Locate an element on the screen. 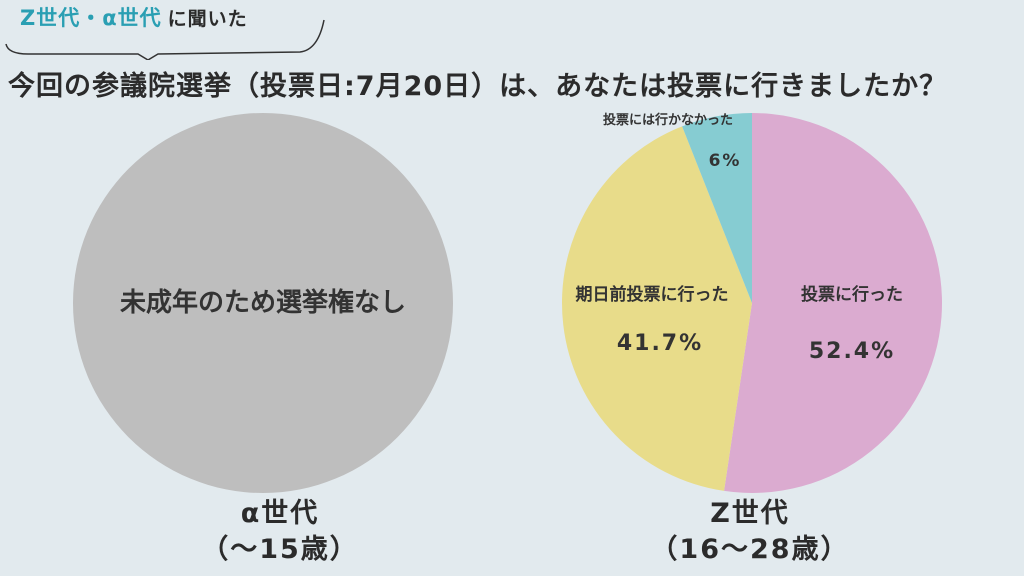 This screenshot has height=576, width=1024. tag-underline is located at coordinates (165, 39).